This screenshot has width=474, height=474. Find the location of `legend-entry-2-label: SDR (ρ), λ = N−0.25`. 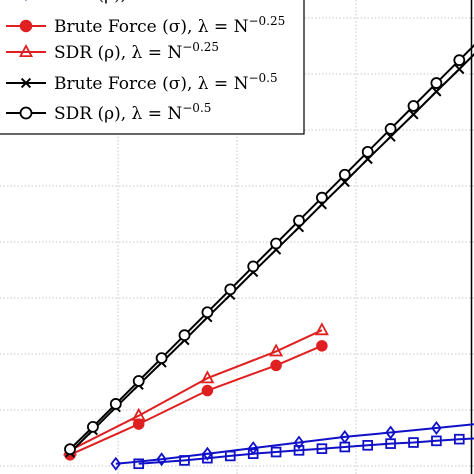

legend-entry-2-label: SDR (ρ), λ = N−0.25 is located at coordinates (136, 51).